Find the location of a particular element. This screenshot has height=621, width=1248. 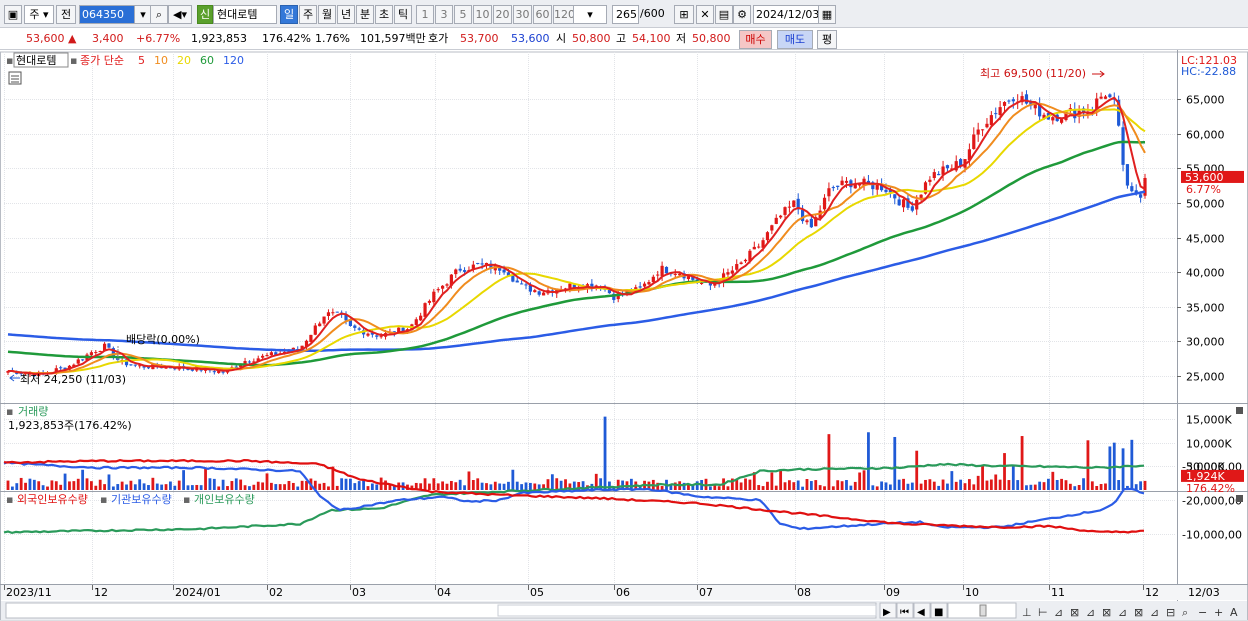

open-label: 시 is located at coordinates (561, 38).